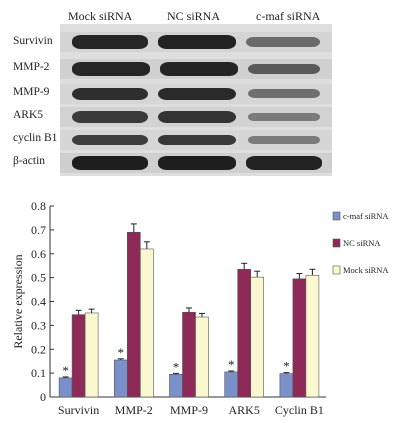 This screenshot has width=406, height=423. Describe the element at coordinates (38, 254) in the screenshot. I see `y-tick-label: 0.6` at that location.